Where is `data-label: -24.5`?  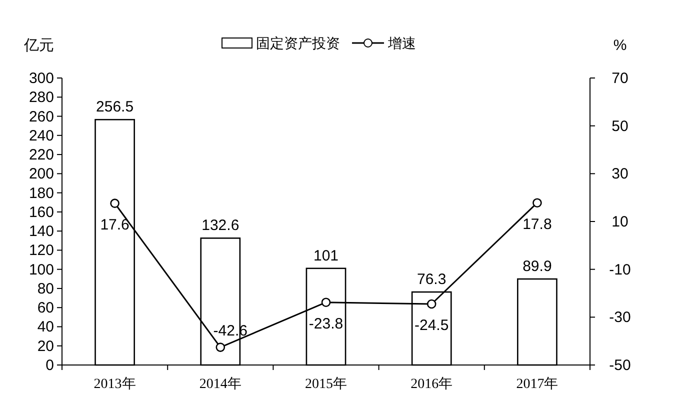 data-label: -24.5 is located at coordinates (431, 325).